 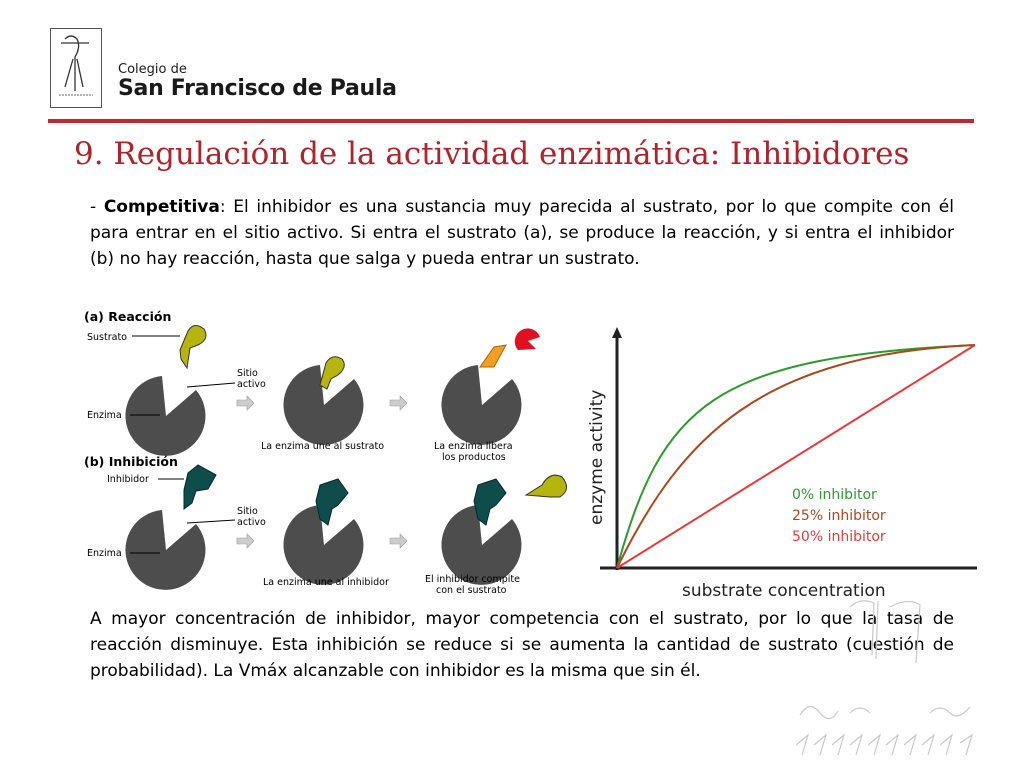 What do you see at coordinates (332, 373) in the screenshot?
I see `substrate-bound-a2` at bounding box center [332, 373].